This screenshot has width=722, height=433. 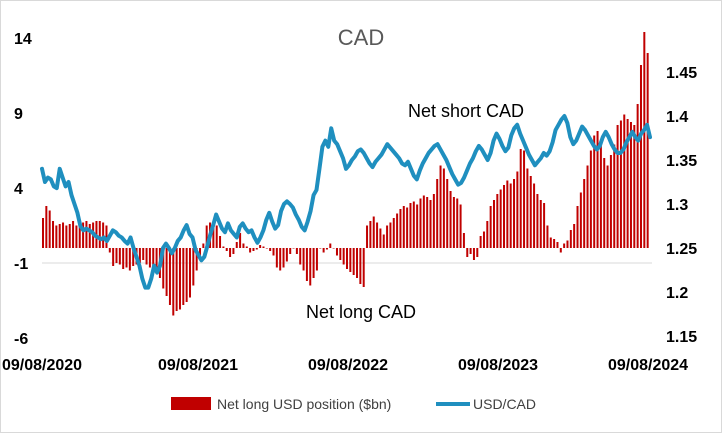 I want to click on legend-bar-label: Net long USD position ($bn), so click(x=304, y=404).